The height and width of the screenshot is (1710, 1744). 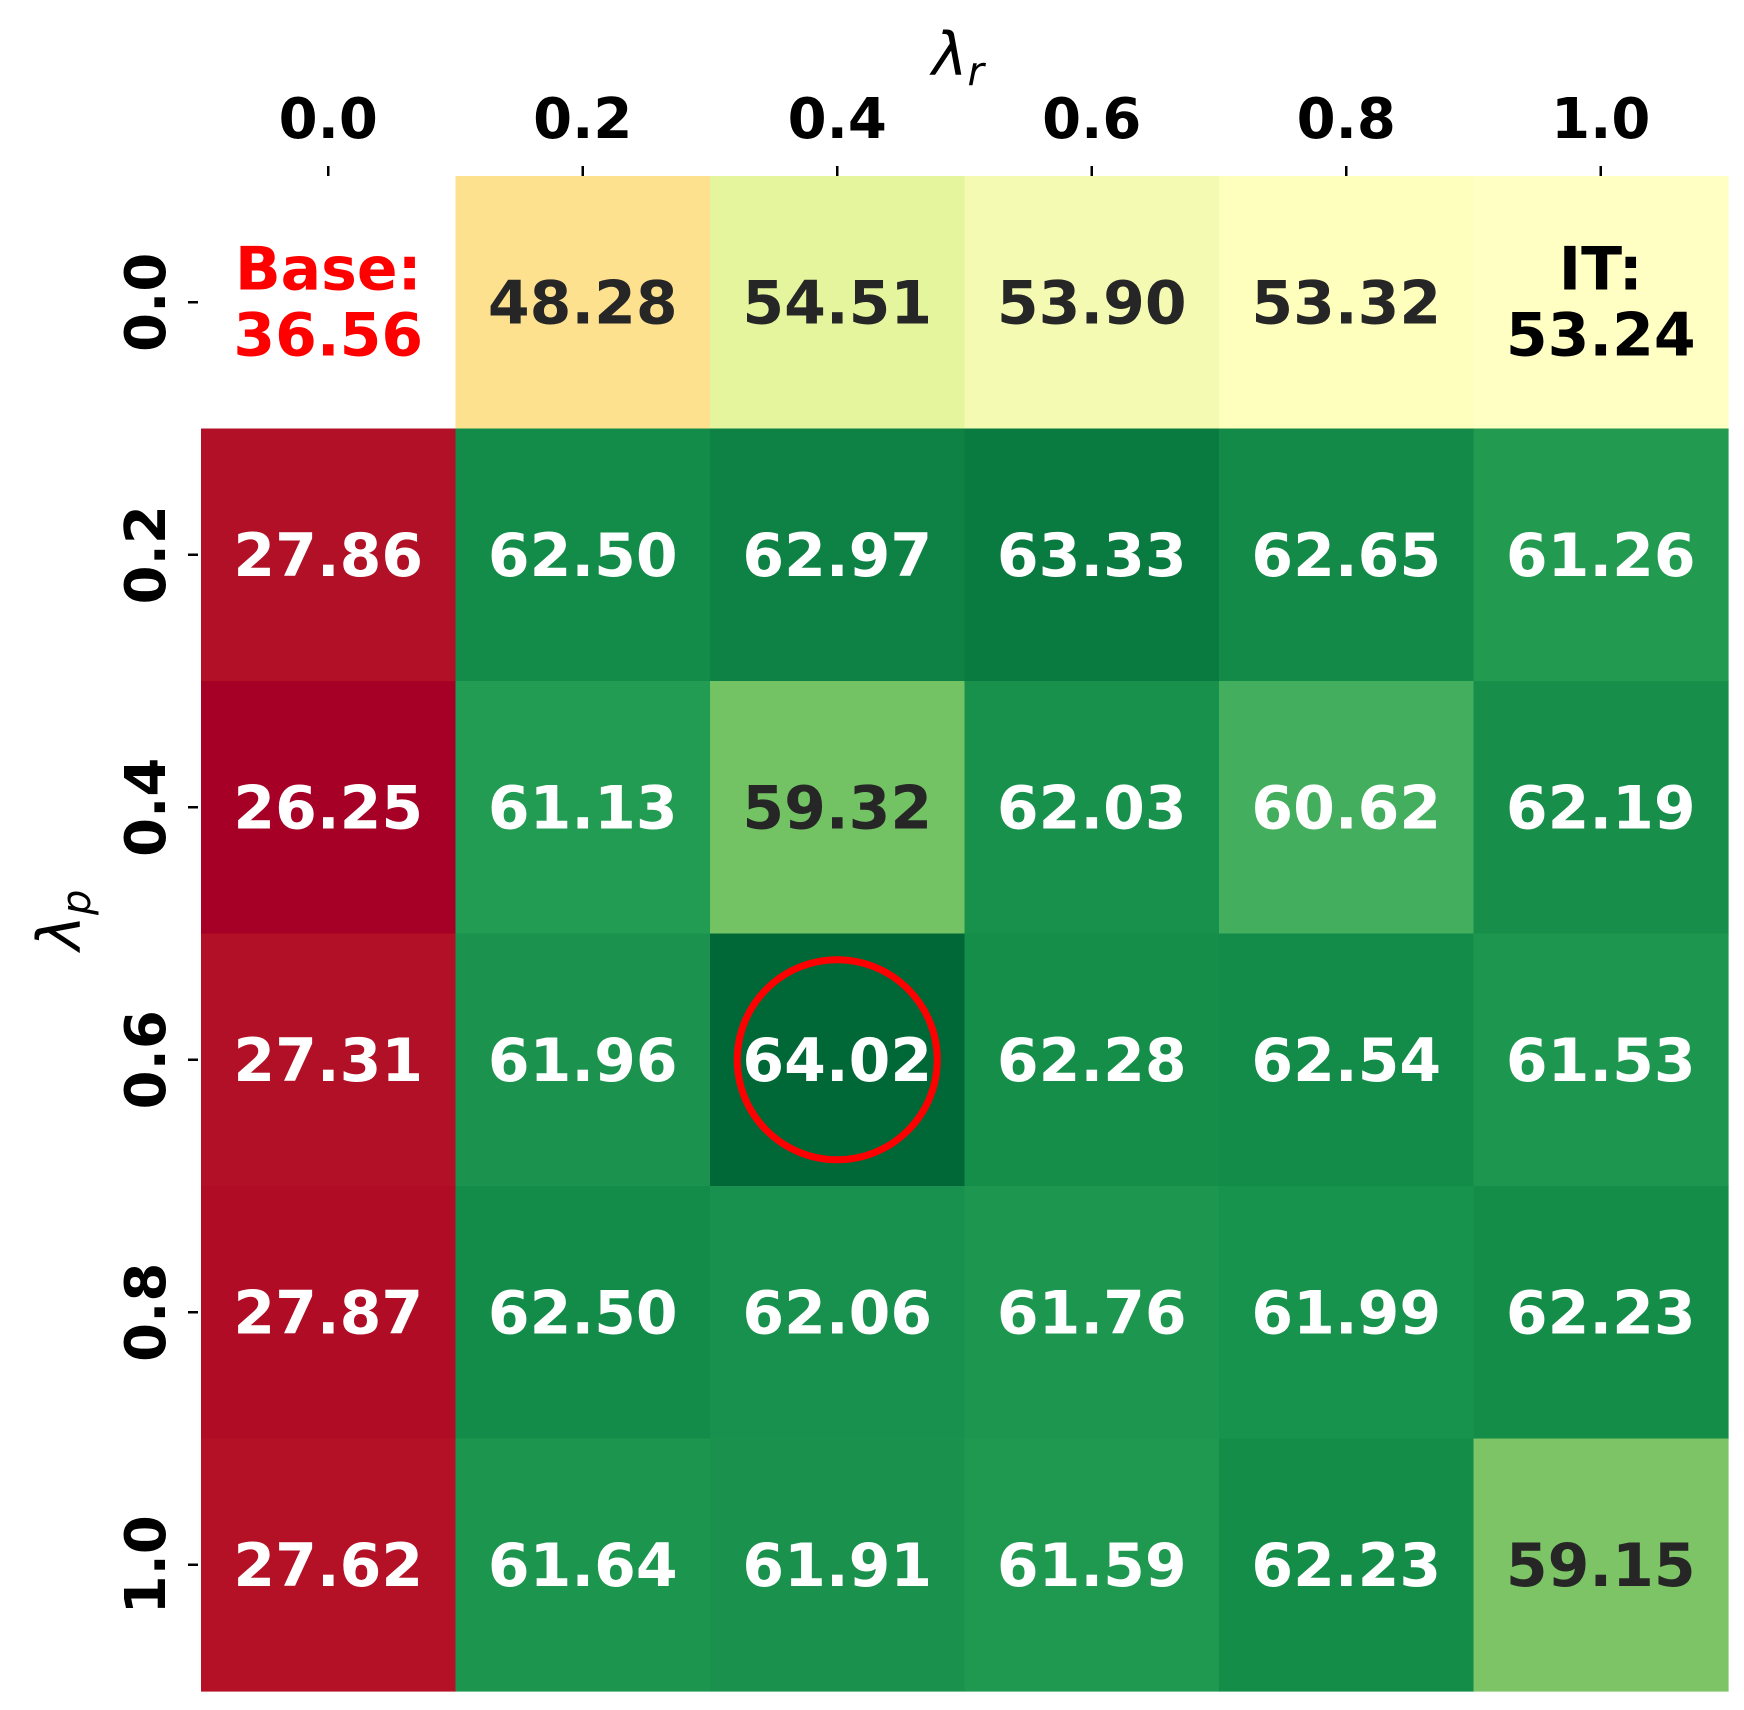 I want to click on heatmap-cell-r3-c1, so click(x=583, y=1060).